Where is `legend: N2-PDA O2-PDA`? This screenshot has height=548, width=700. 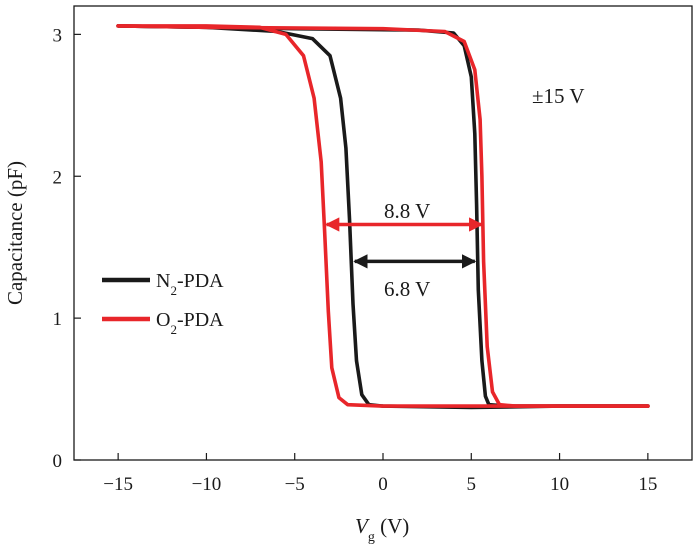
legend: N2-PDA O2-PDA is located at coordinates (163, 303).